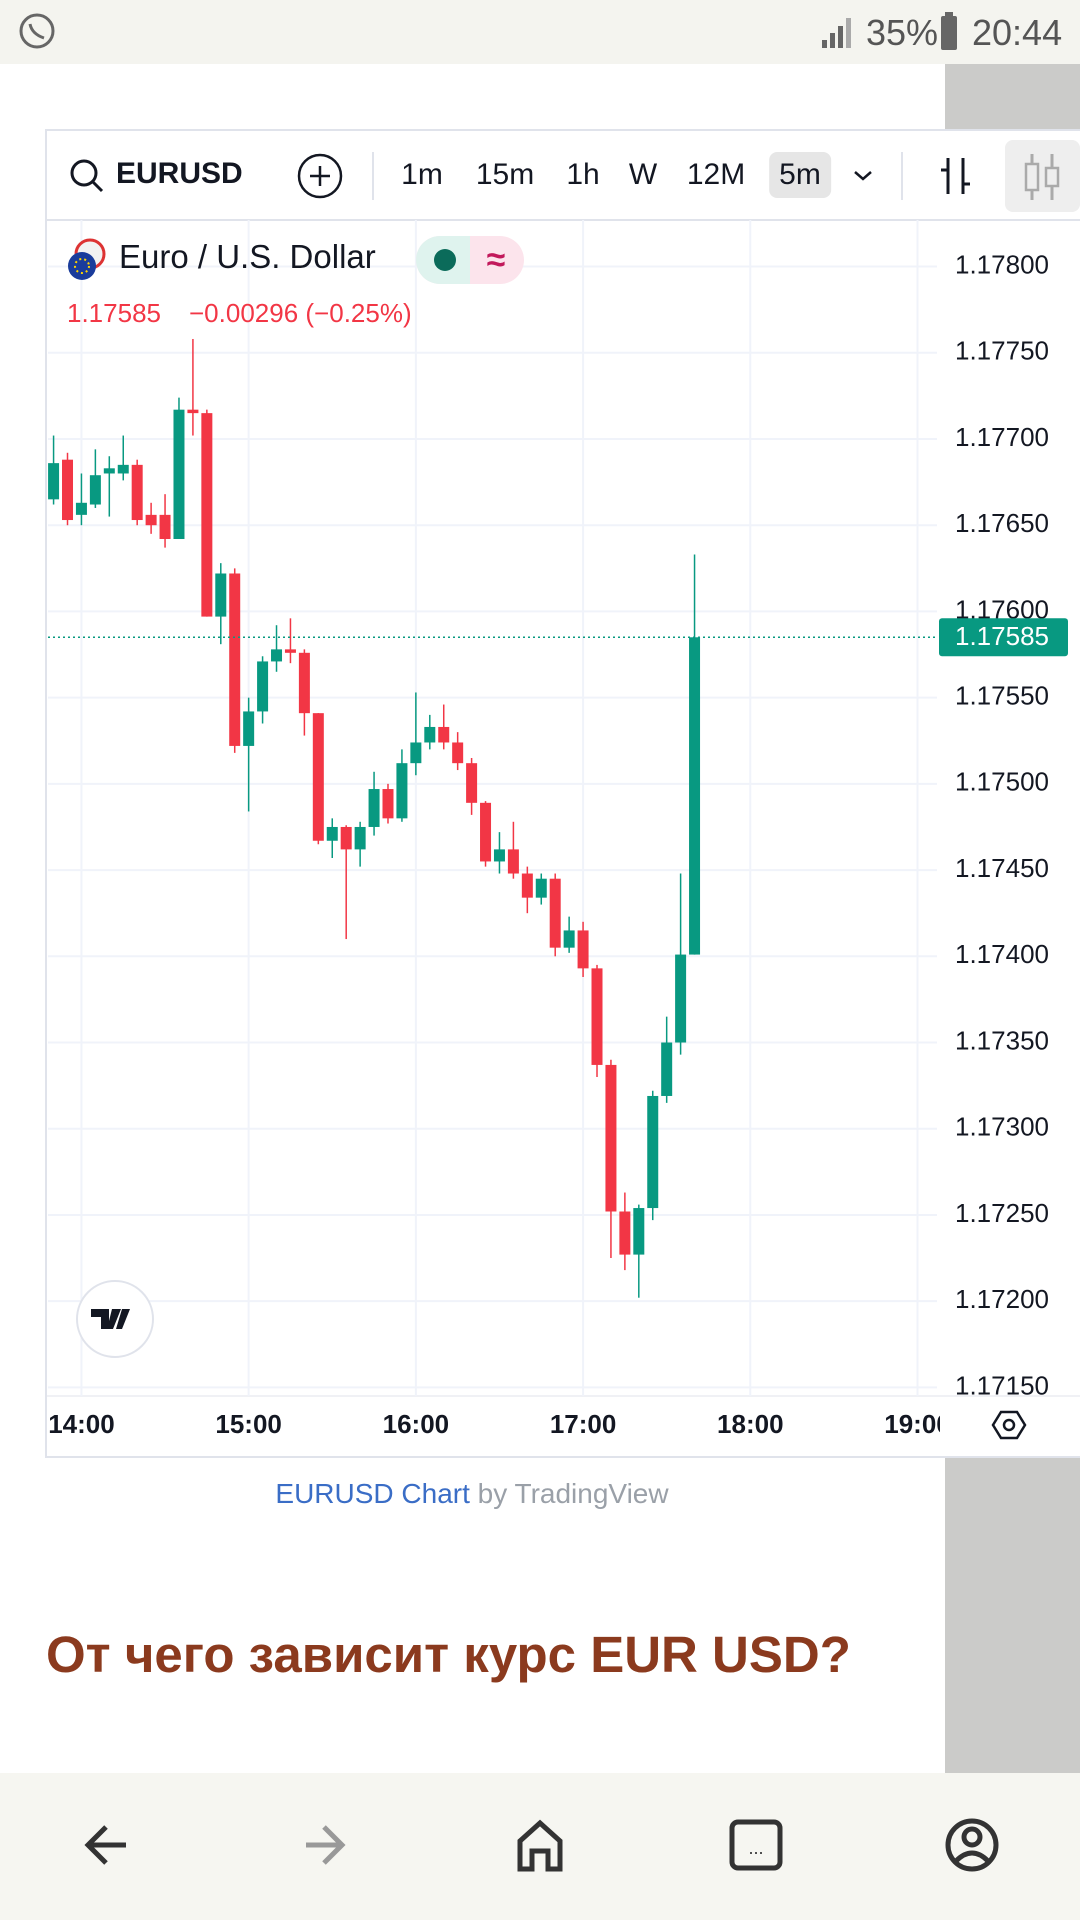 This screenshot has width=1080, height=1920. Describe the element at coordinates (247, 256) in the screenshot. I see `chart-title: Euro / U.S. Dollar` at that location.